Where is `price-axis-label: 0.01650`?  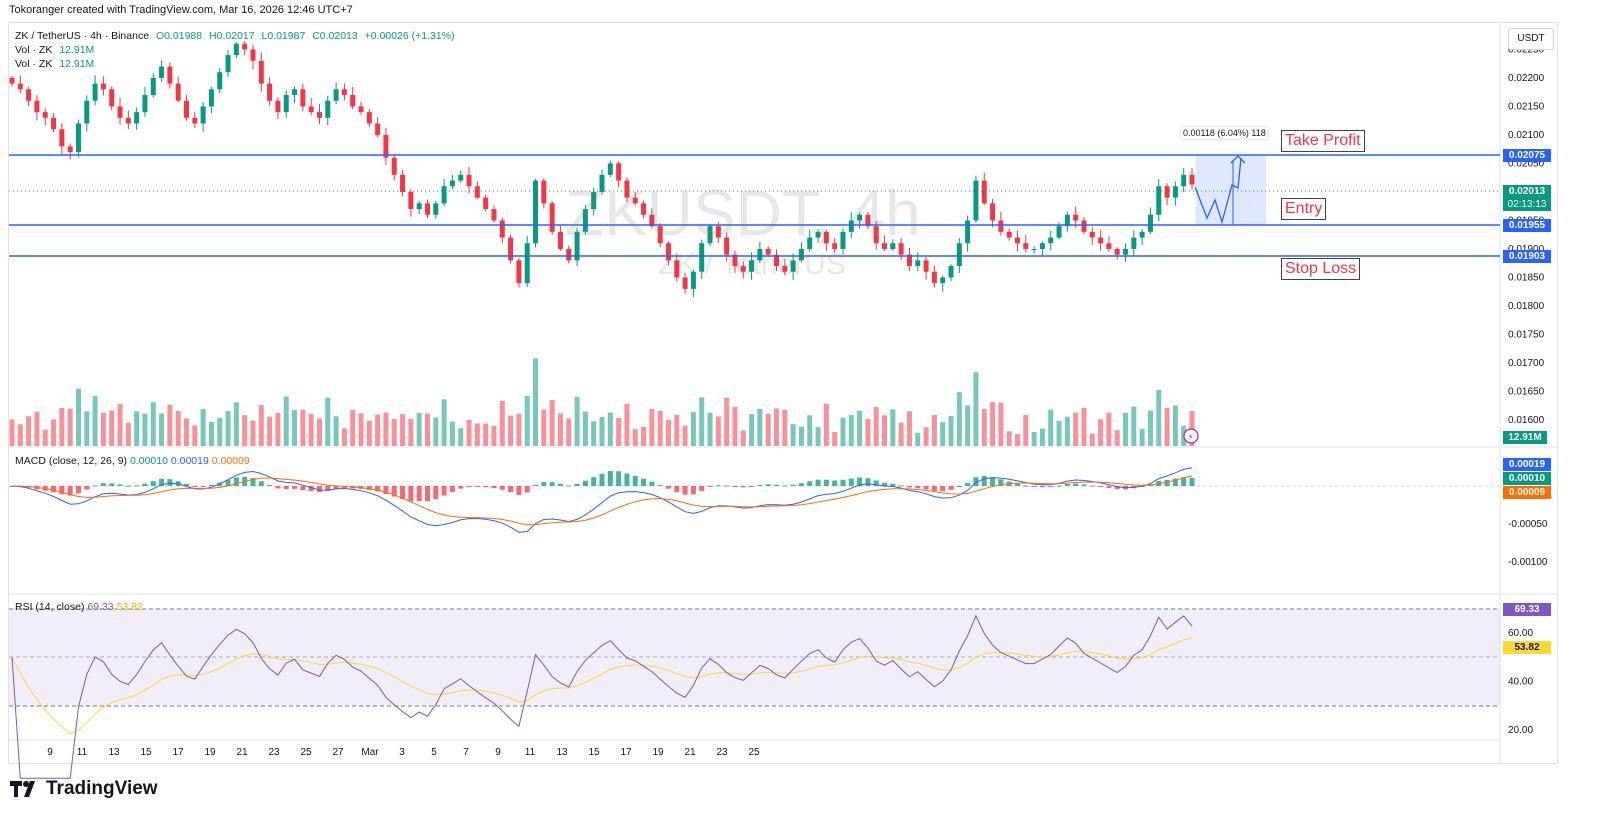 price-axis-label: 0.01650 is located at coordinates (1526, 391).